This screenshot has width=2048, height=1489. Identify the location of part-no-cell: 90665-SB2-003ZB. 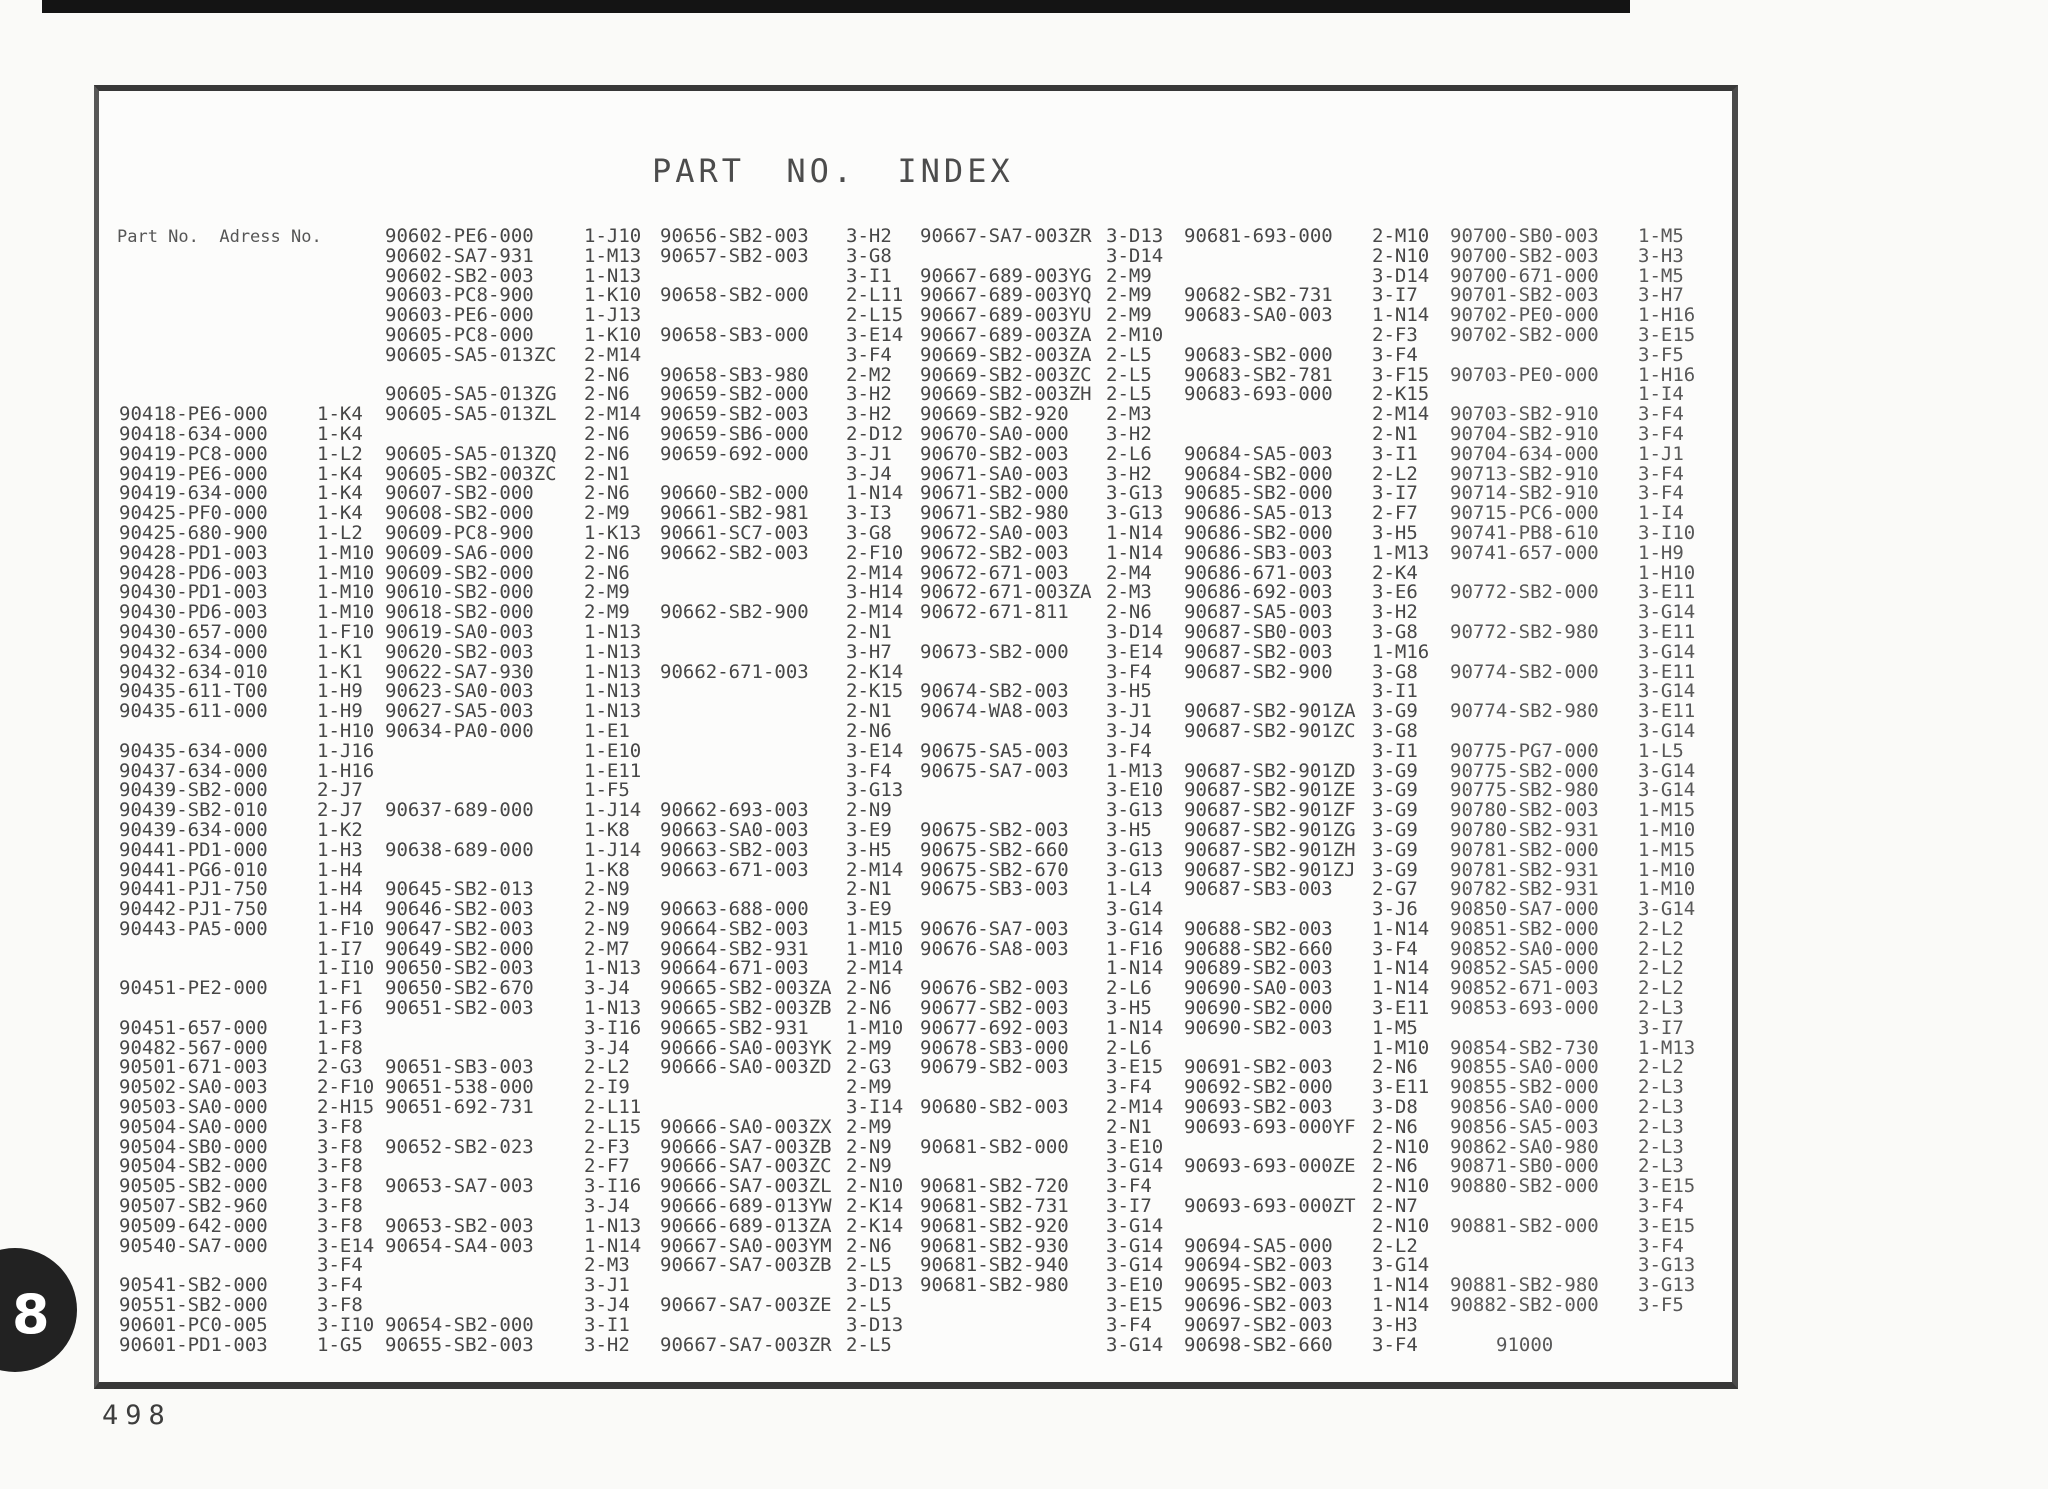
(746, 1008).